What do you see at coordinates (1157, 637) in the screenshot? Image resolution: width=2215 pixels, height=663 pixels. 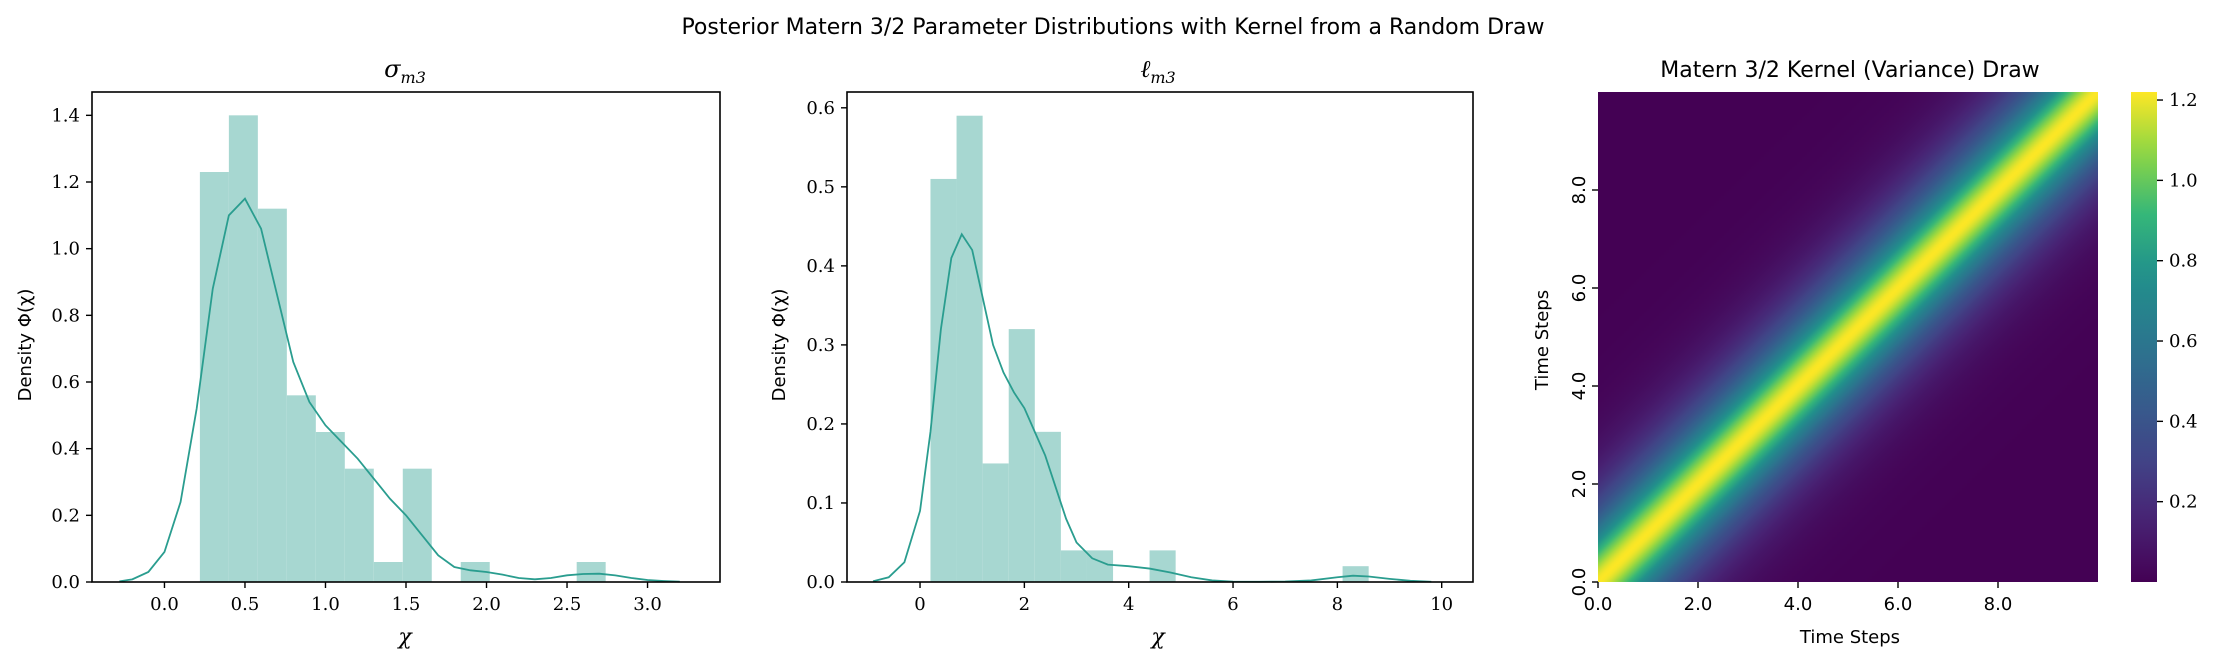 I see `lengthscale-x-axis-label: χ` at bounding box center [1157, 637].